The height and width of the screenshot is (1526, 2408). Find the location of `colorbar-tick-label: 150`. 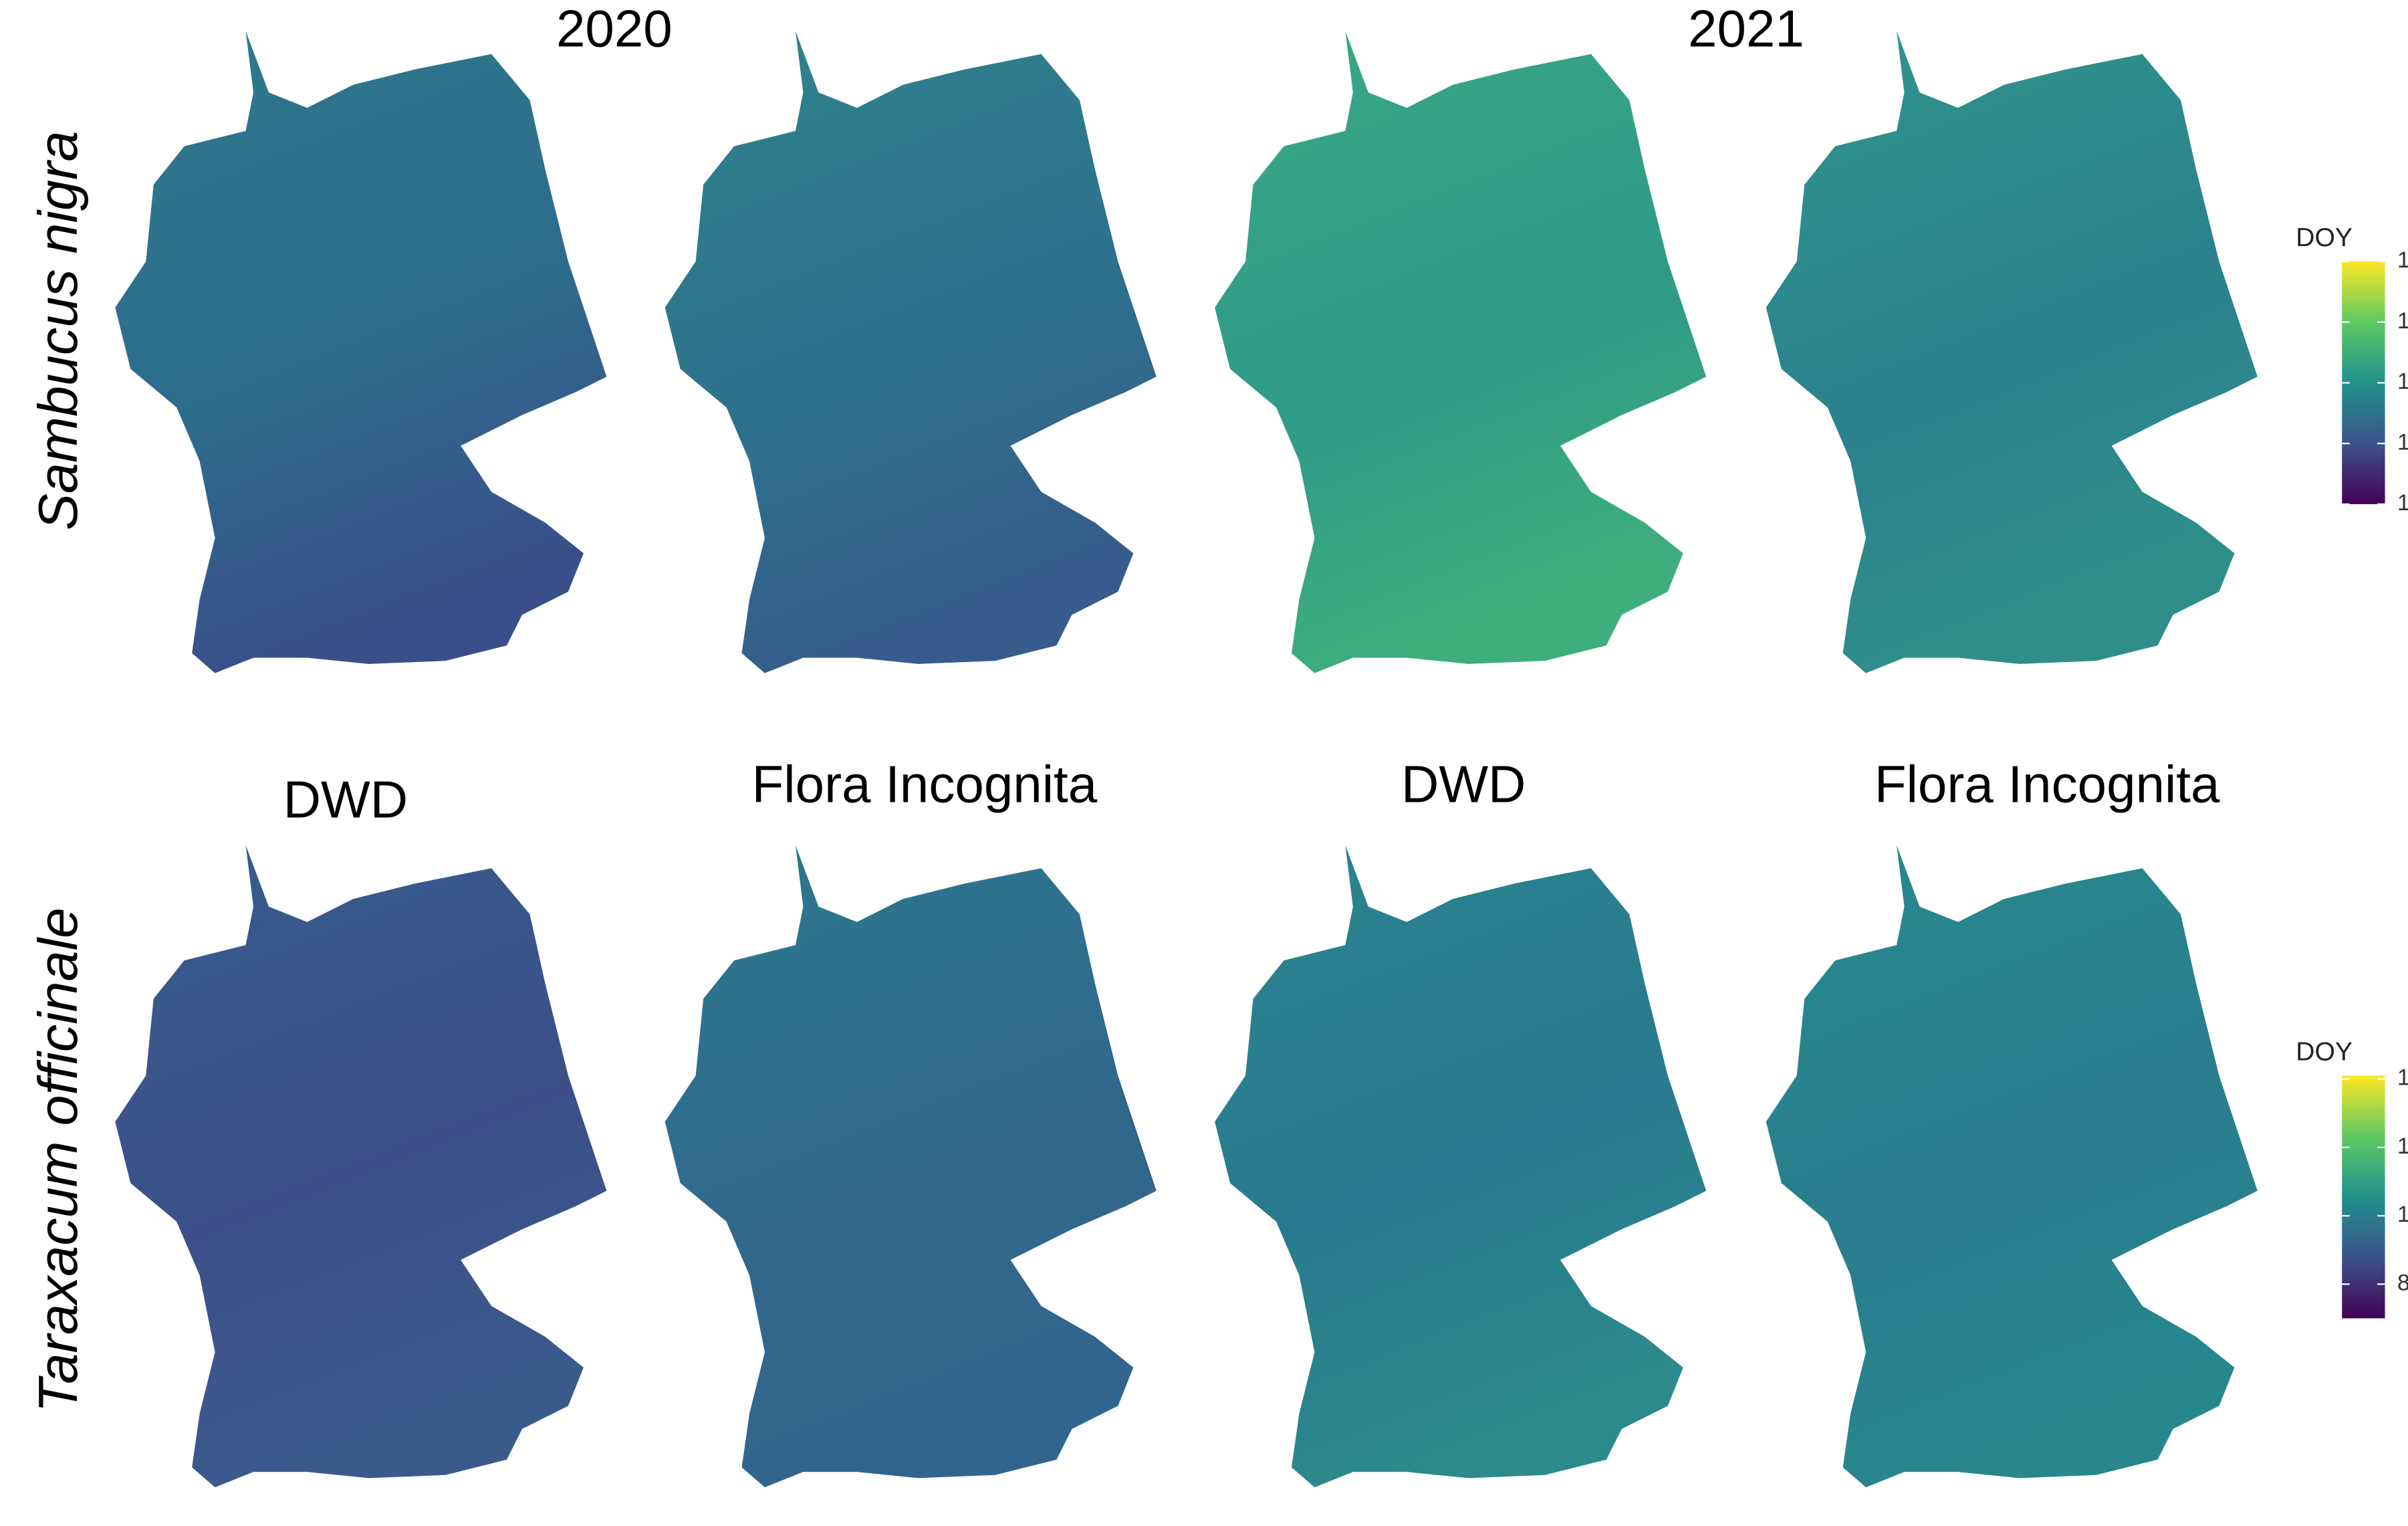

colorbar-tick-label: 150 is located at coordinates (2402, 382).